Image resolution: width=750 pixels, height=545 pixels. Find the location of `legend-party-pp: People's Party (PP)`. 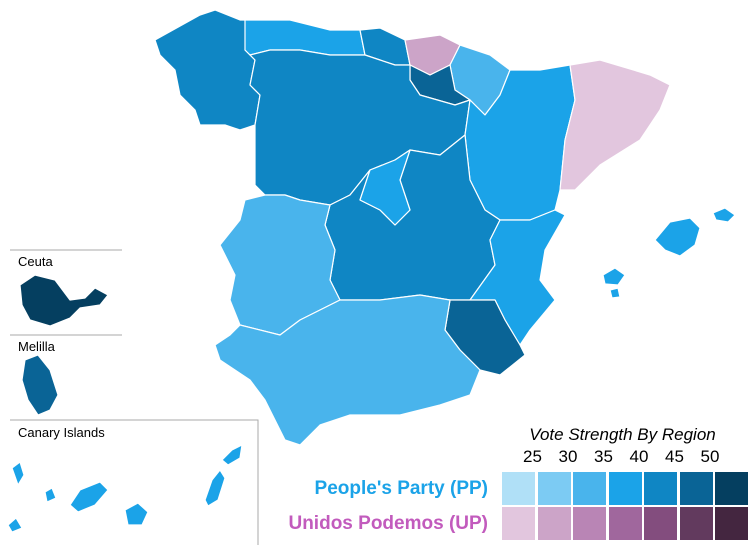

legend-party-pp: People's Party (PP) is located at coordinates (401, 488).